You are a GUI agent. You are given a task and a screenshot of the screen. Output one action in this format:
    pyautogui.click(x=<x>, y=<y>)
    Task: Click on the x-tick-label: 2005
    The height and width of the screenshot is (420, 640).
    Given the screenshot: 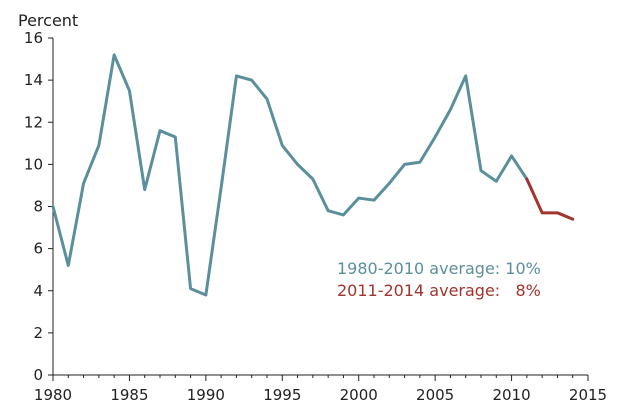 What is the action you would take?
    pyautogui.click(x=435, y=395)
    